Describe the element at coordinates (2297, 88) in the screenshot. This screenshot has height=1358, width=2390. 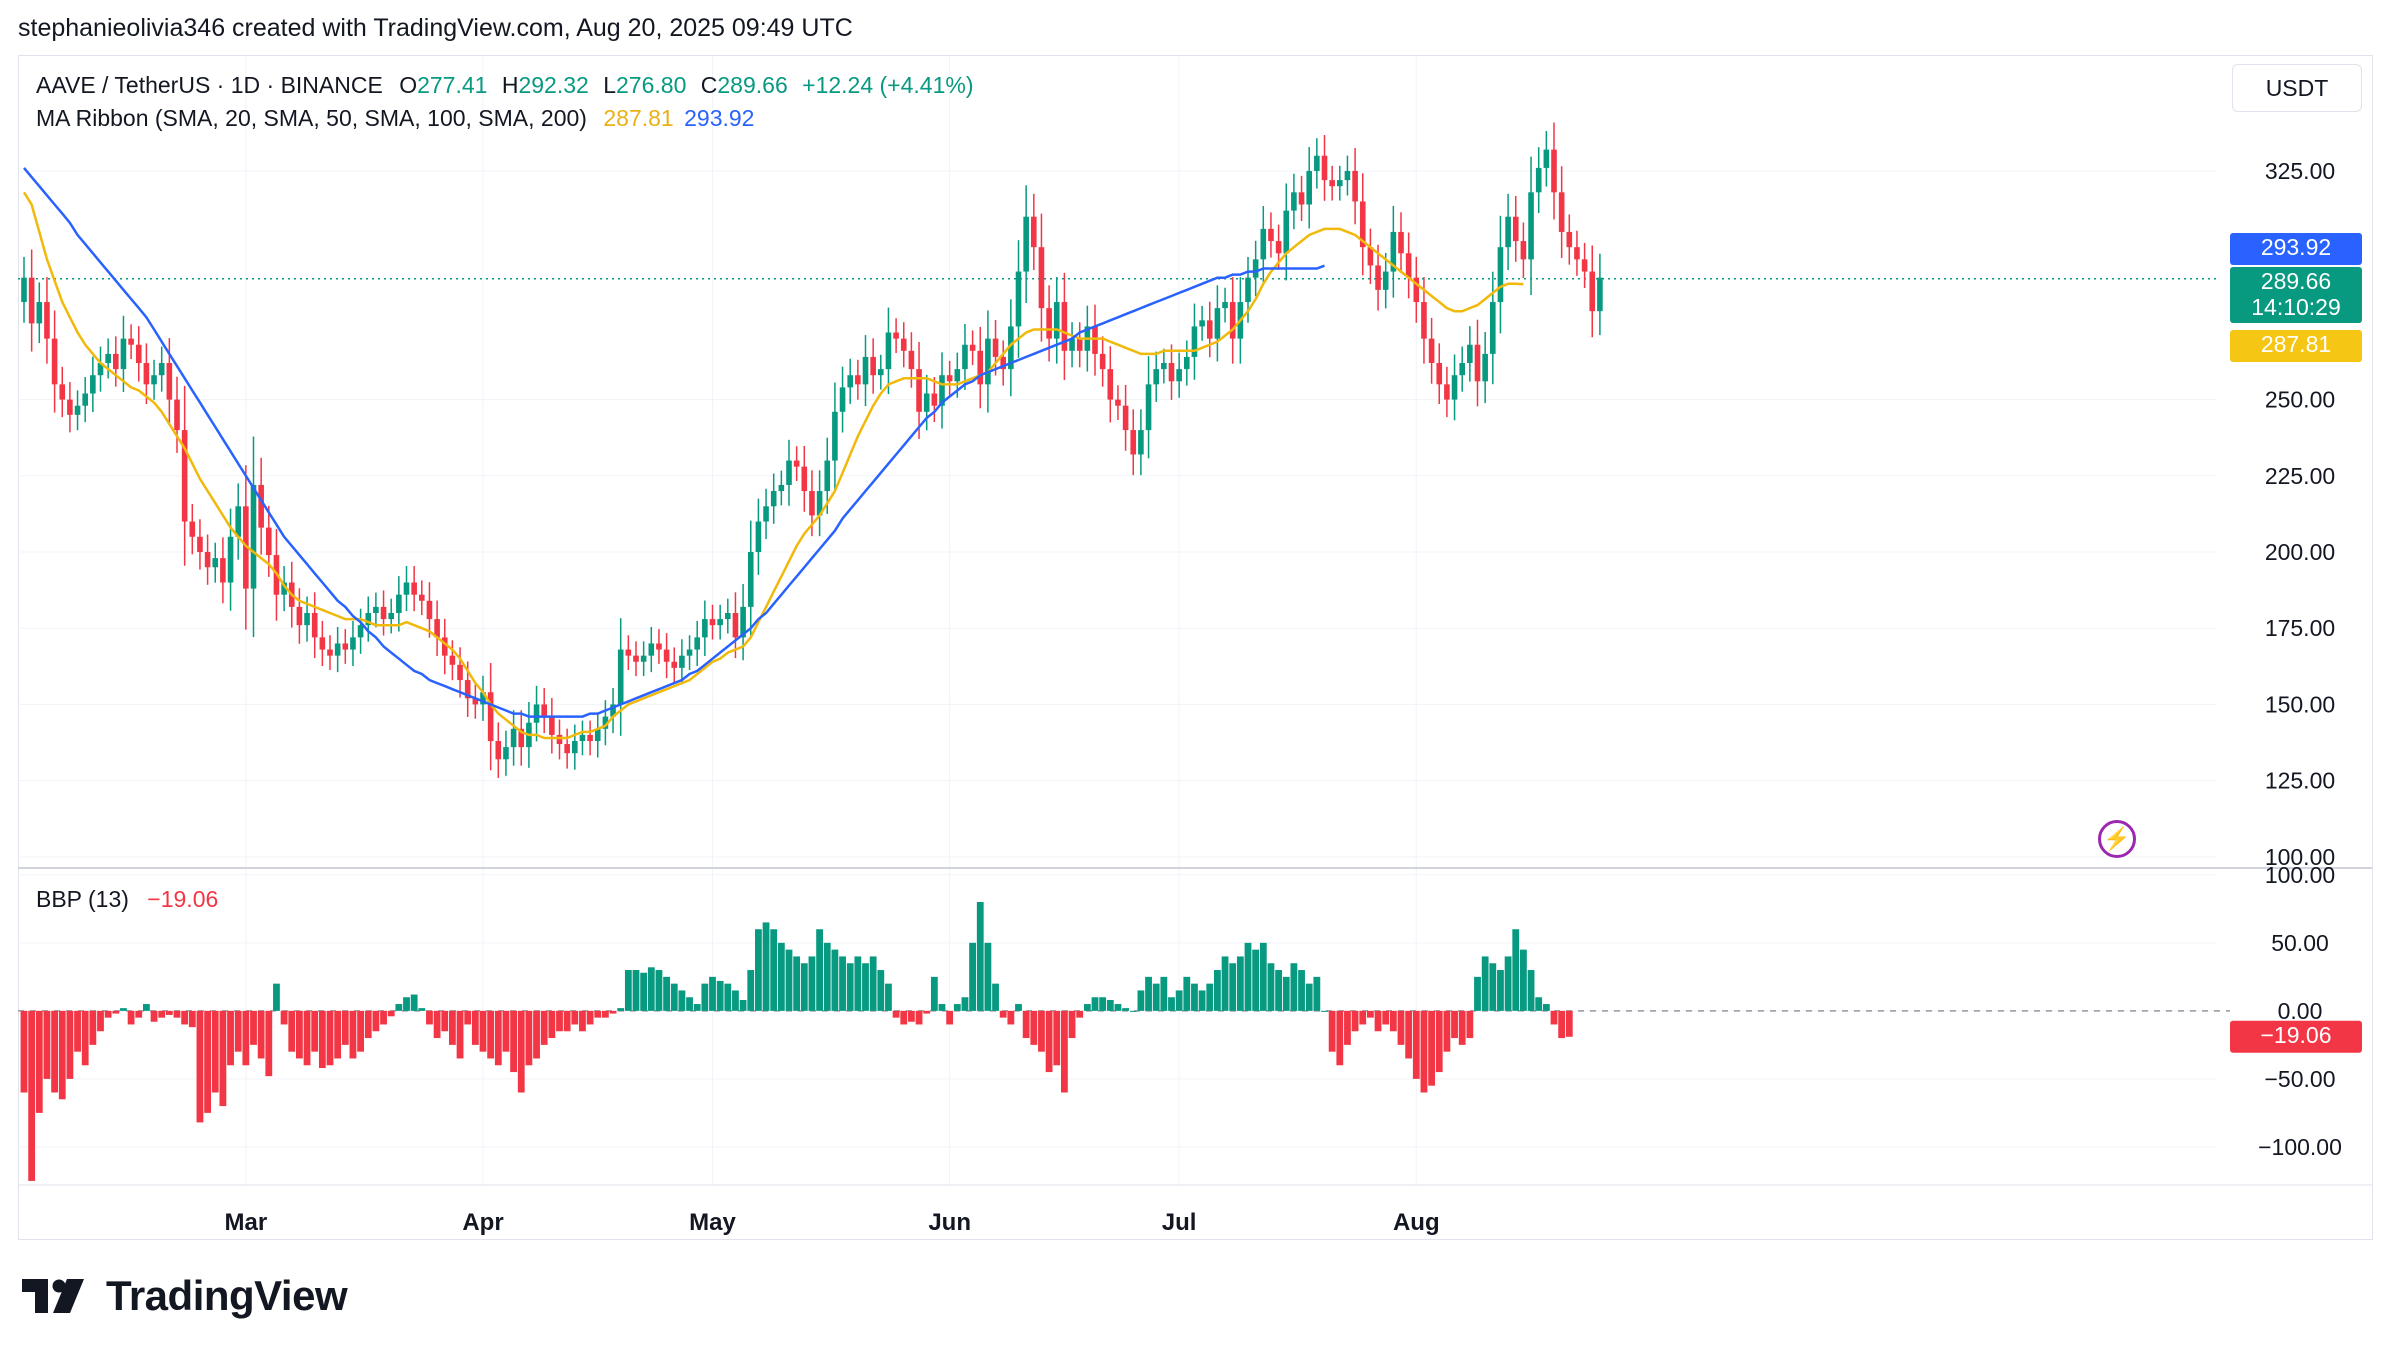
I see `currency-button: USDT` at that location.